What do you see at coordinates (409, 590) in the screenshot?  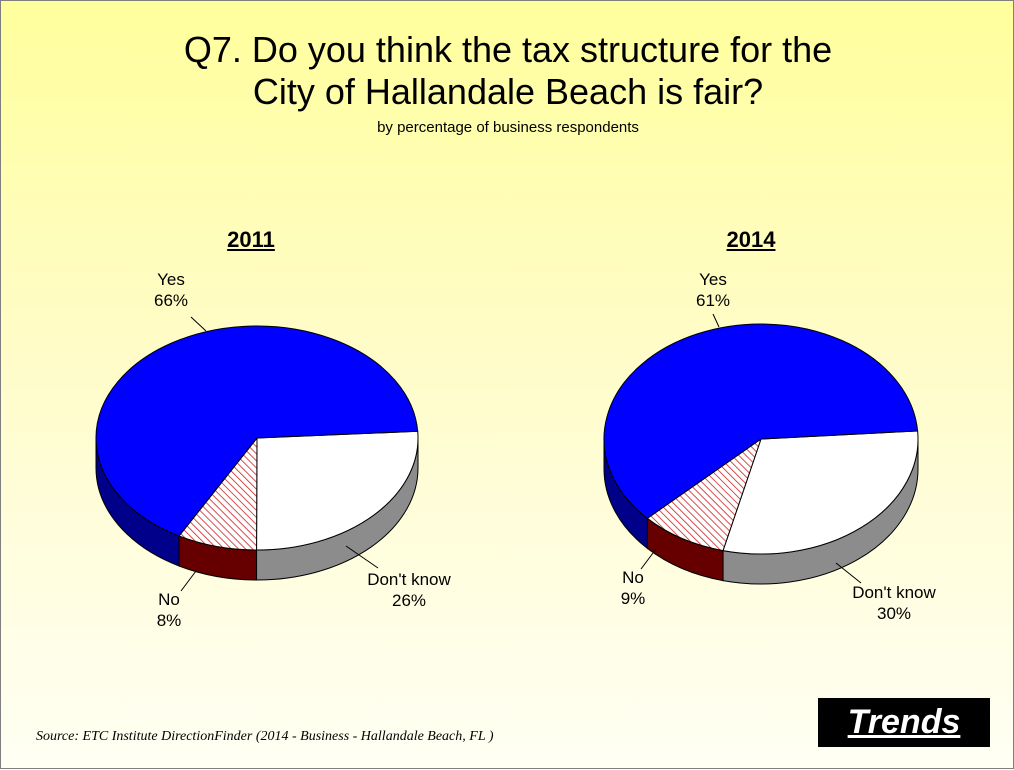 I see `slice-label-dontknow-2011: Don't know 26%` at bounding box center [409, 590].